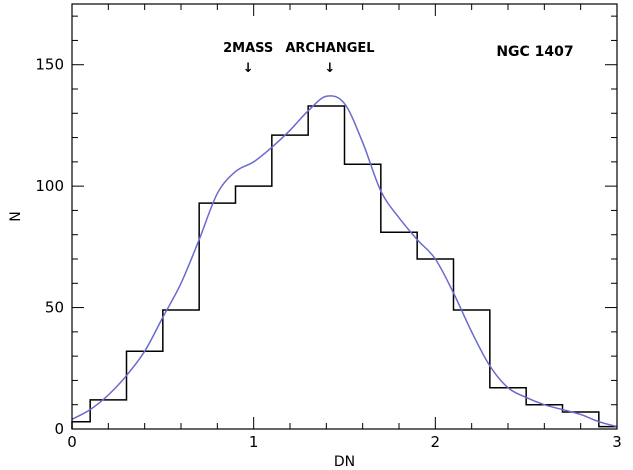  I want to click on y-tick-labels: 0 50 100 150, so click(49, 247).